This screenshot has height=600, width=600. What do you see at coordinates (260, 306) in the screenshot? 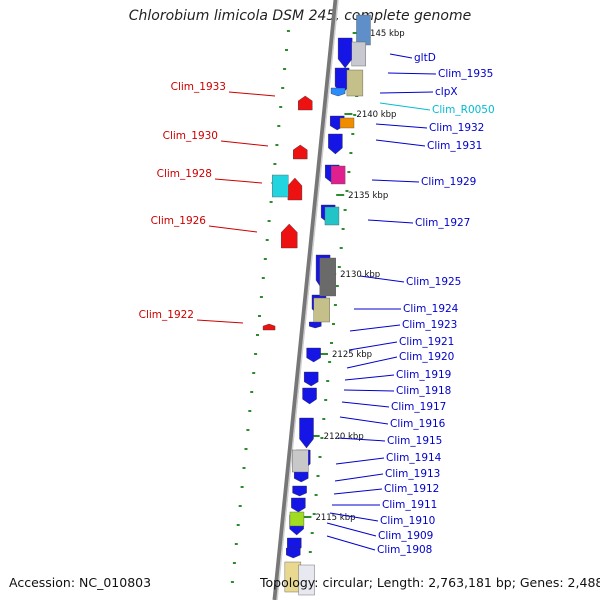
I see `dotted-track-left` at bounding box center [260, 306].